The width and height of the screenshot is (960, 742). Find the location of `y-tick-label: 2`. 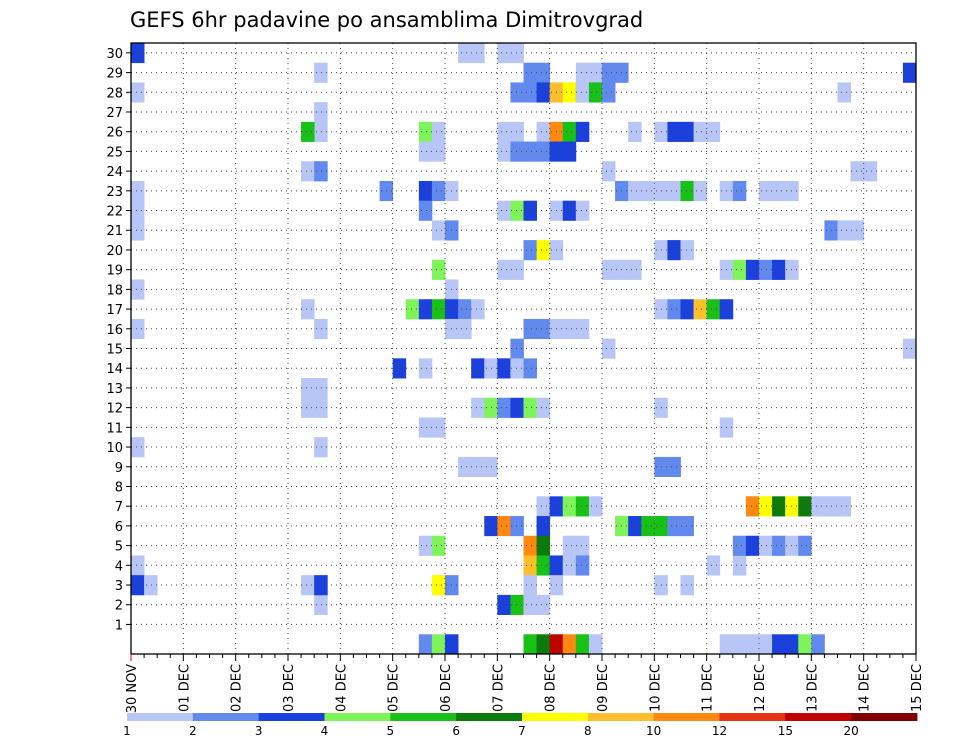

y-tick-label: 2 is located at coordinates (119, 606).